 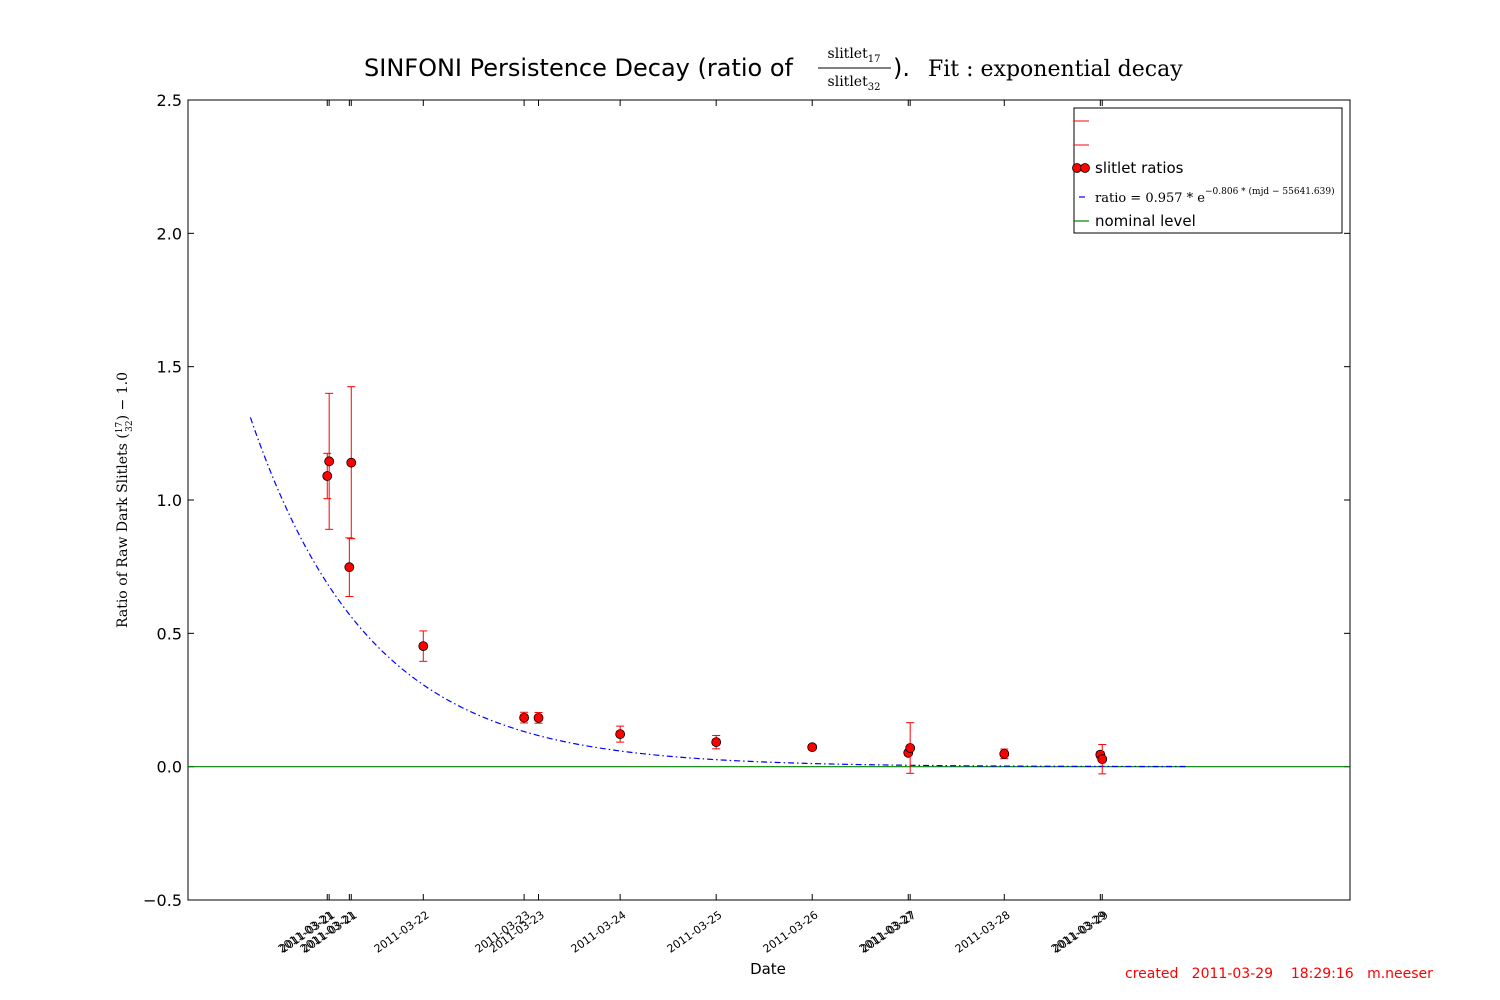 I want to click on legend-box, so click(x=1208, y=170).